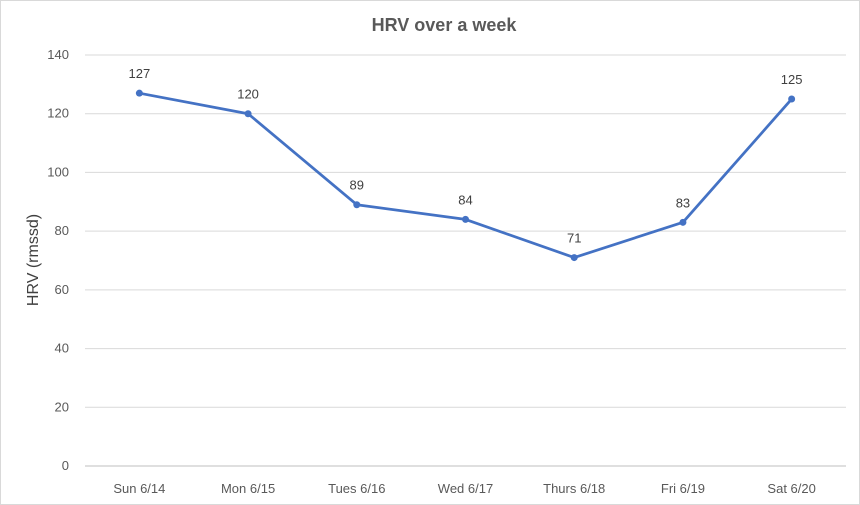  I want to click on x-tick-label: Sun 6/14, so click(139, 488).